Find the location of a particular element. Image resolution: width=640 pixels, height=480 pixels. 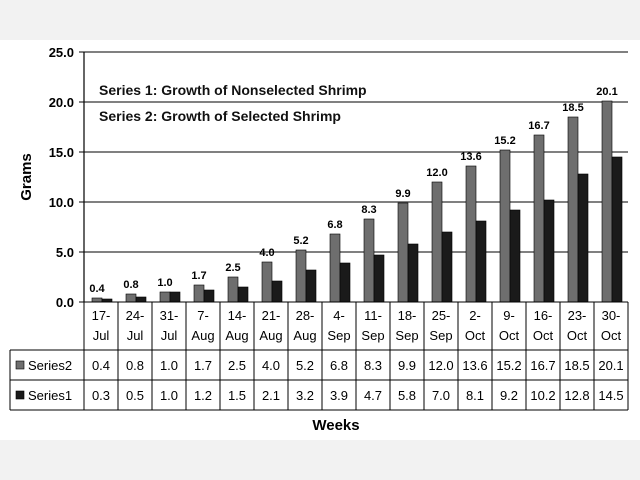

data-label: 2.5 is located at coordinates (232, 268).